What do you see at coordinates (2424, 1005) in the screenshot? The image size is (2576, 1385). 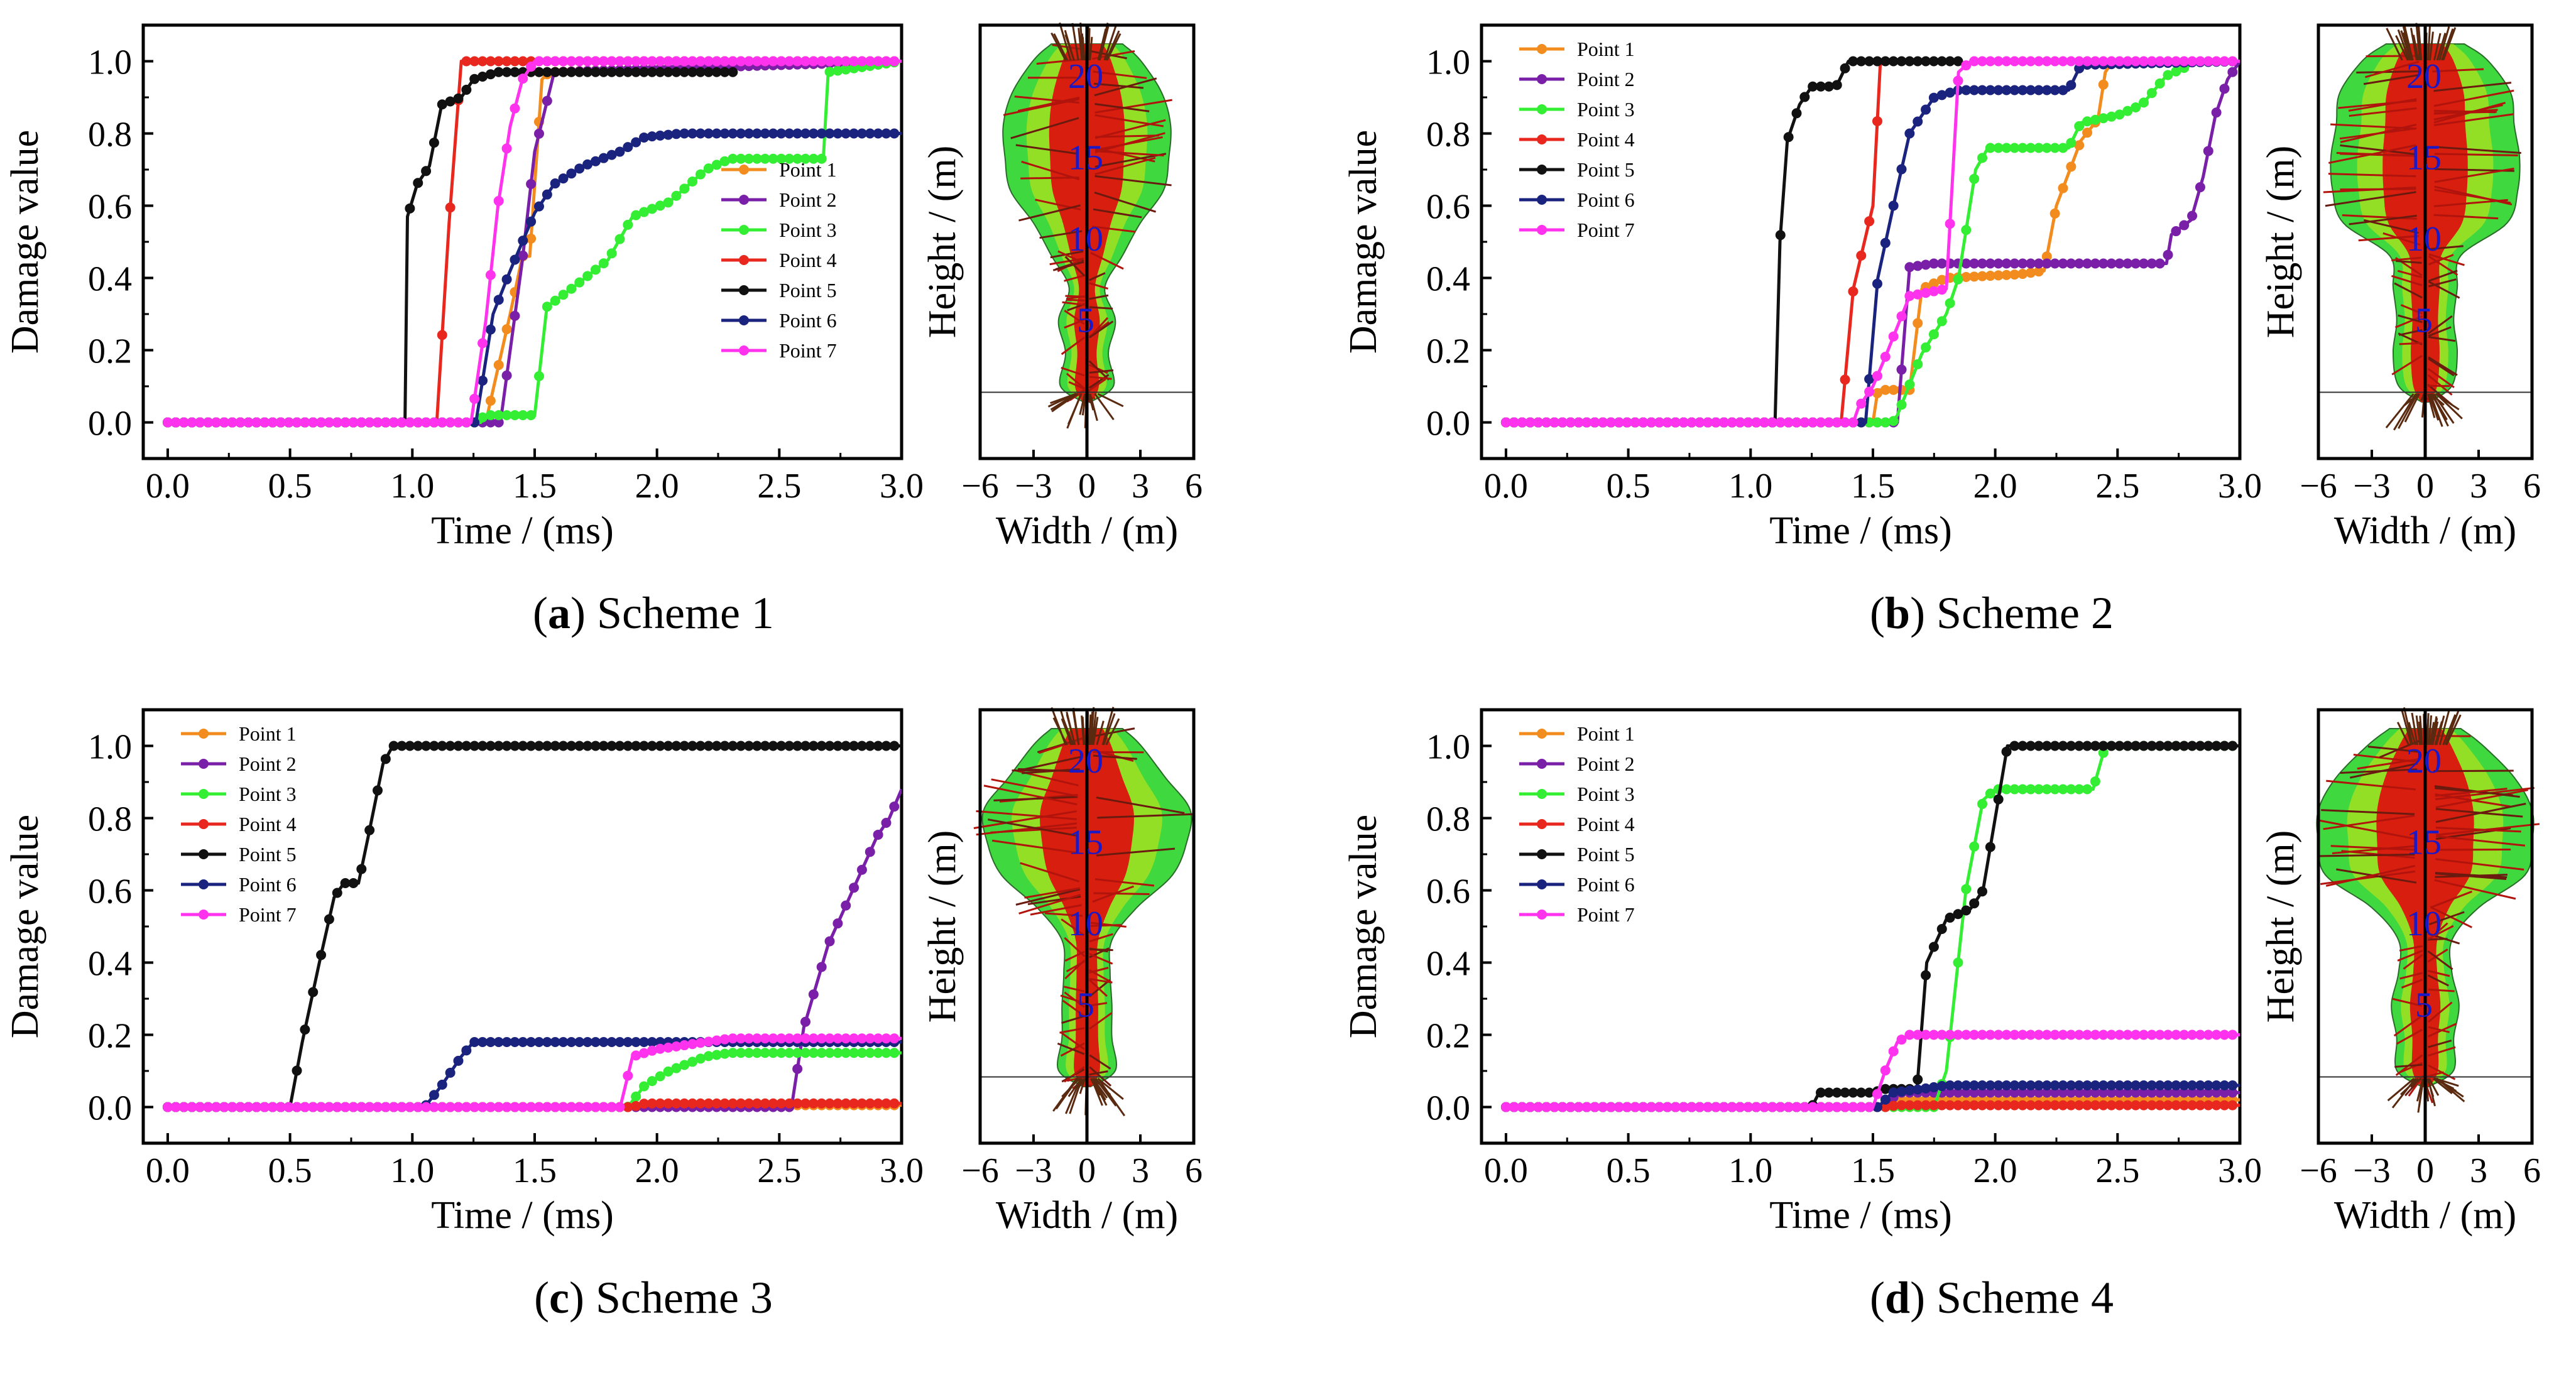 I see `height-mark: 5` at bounding box center [2424, 1005].